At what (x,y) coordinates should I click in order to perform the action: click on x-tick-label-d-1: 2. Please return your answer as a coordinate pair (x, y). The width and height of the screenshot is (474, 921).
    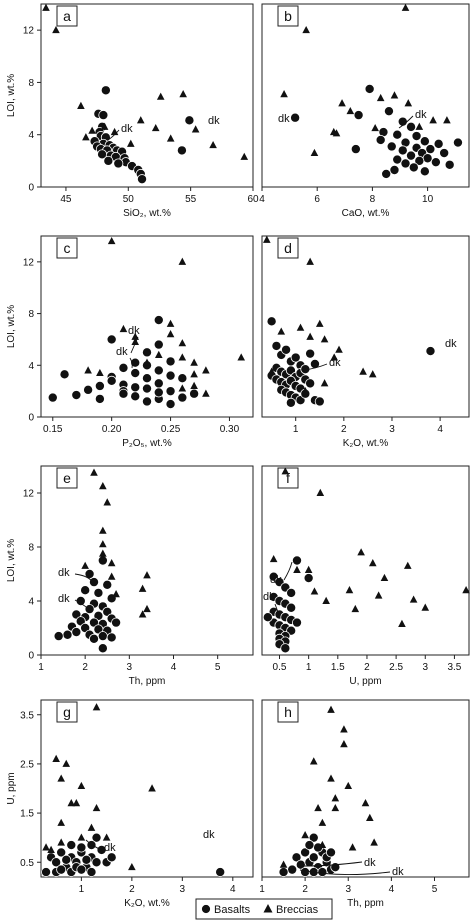
    Looking at the image, I should click on (344, 429).